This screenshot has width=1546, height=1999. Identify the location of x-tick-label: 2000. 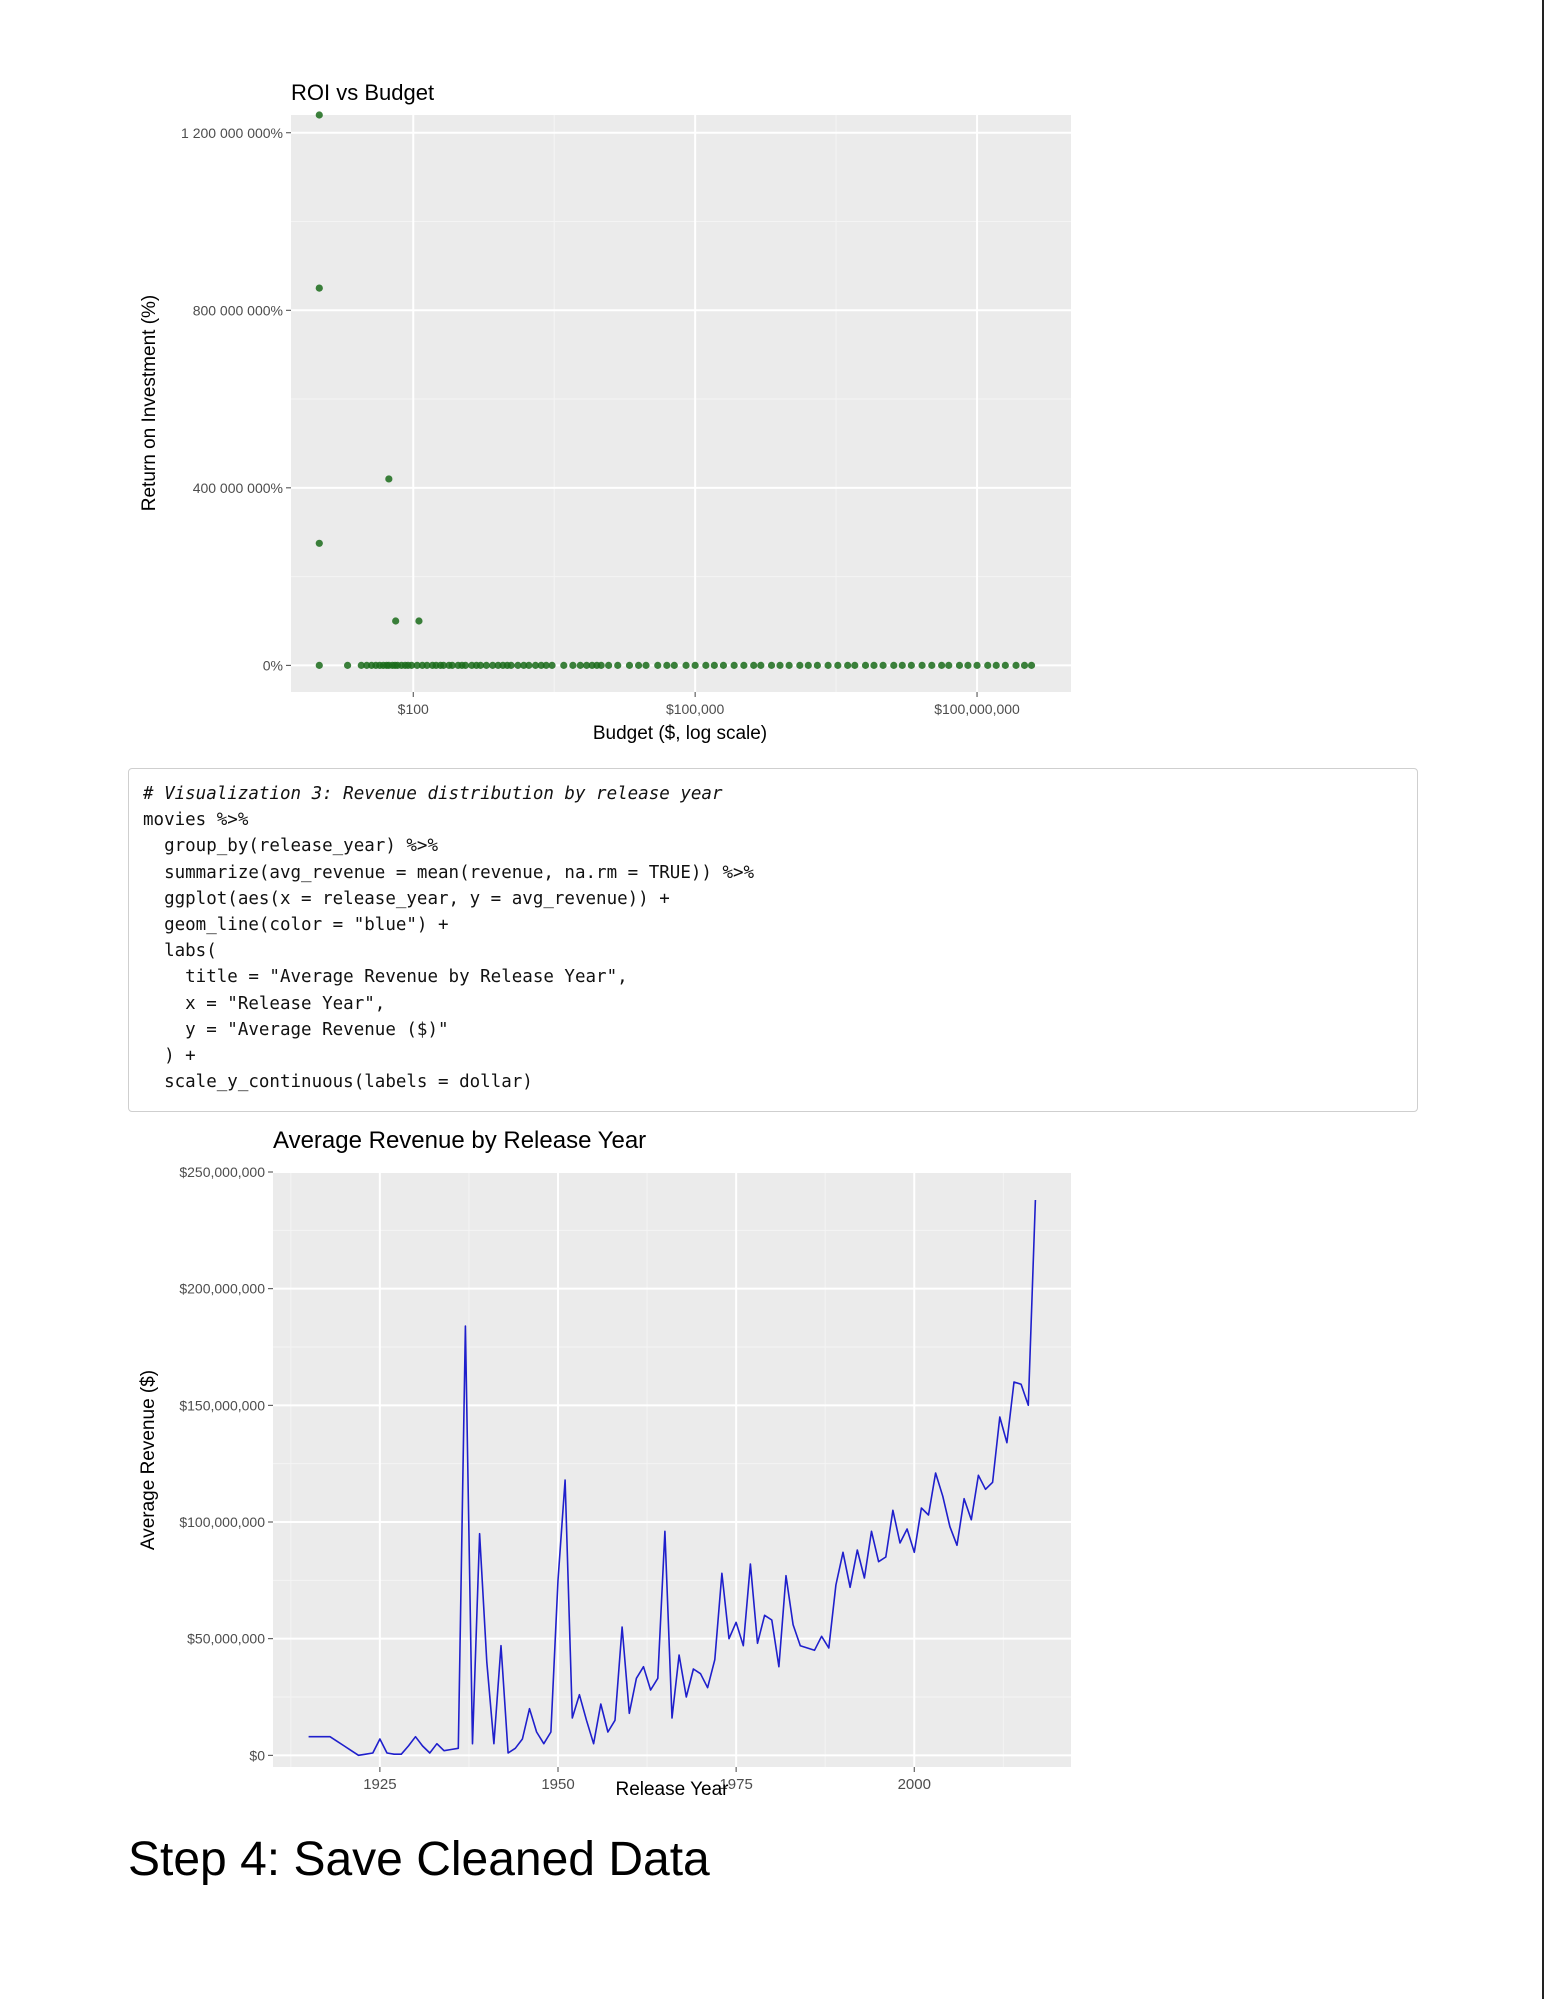
(914, 1784).